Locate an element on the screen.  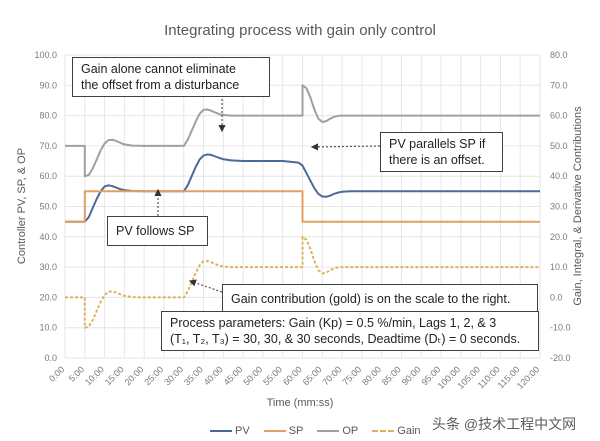
x-tick-label: 15:00 is located at coordinates (114, 375).